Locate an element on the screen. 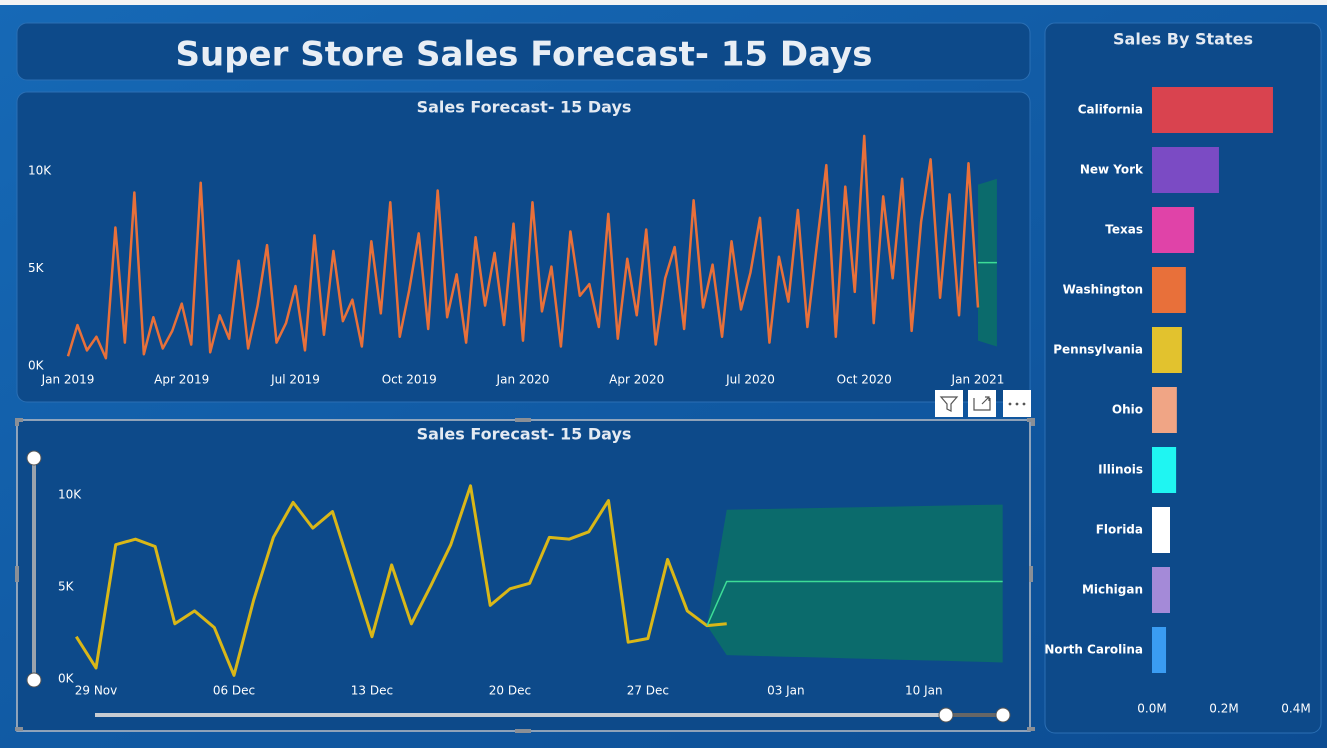  category-label: Washington is located at coordinates (1103, 290).